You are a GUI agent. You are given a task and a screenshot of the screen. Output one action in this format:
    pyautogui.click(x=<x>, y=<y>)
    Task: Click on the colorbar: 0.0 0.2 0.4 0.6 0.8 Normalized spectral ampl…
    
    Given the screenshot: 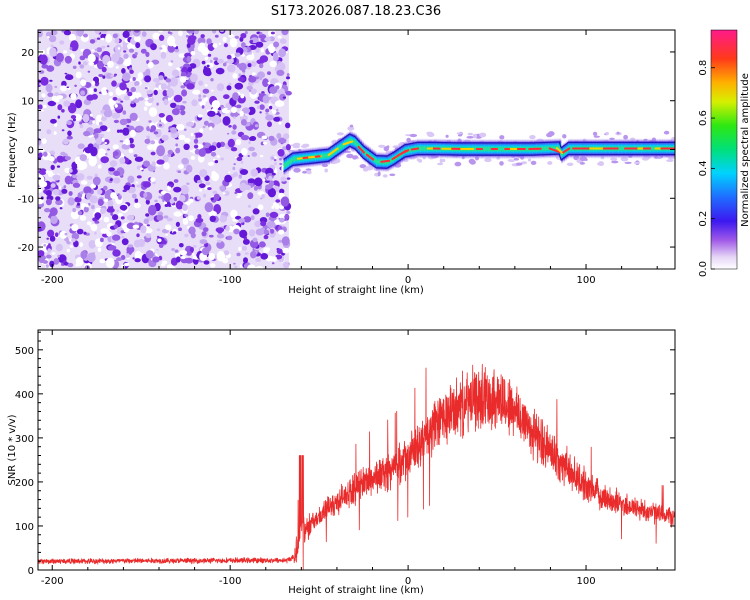 What is the action you would take?
    pyautogui.click(x=724, y=153)
    